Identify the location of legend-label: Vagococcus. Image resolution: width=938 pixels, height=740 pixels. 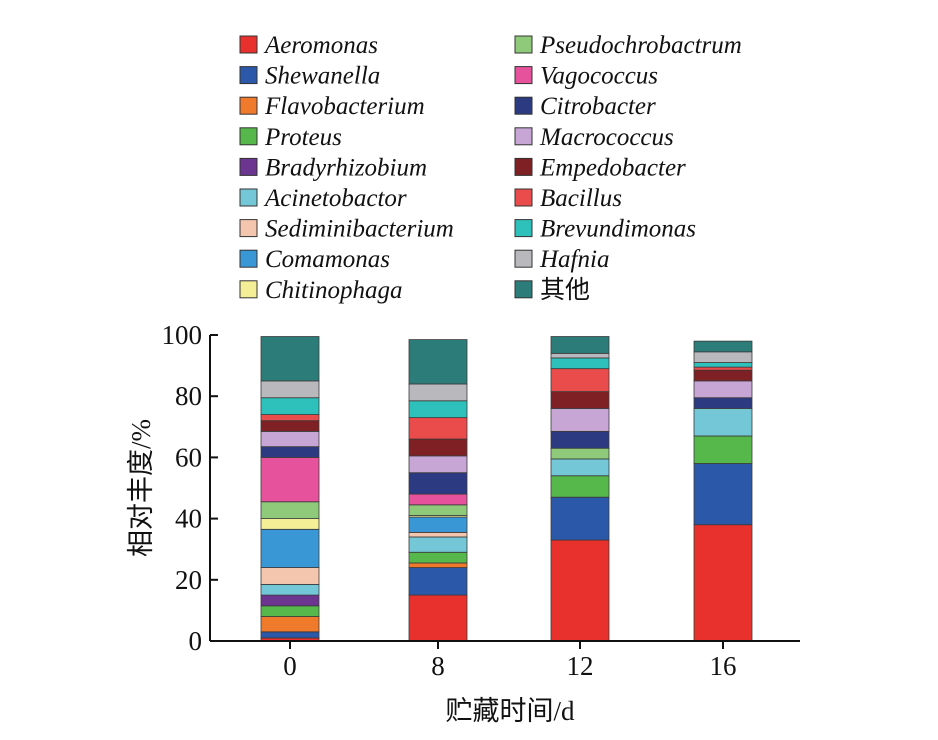
(599, 76).